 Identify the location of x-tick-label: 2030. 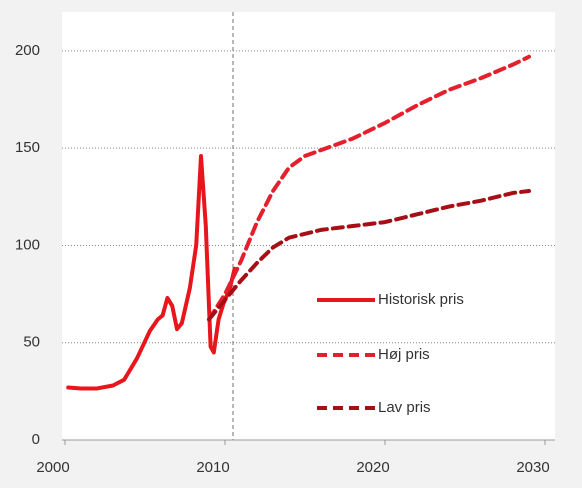
(532, 467).